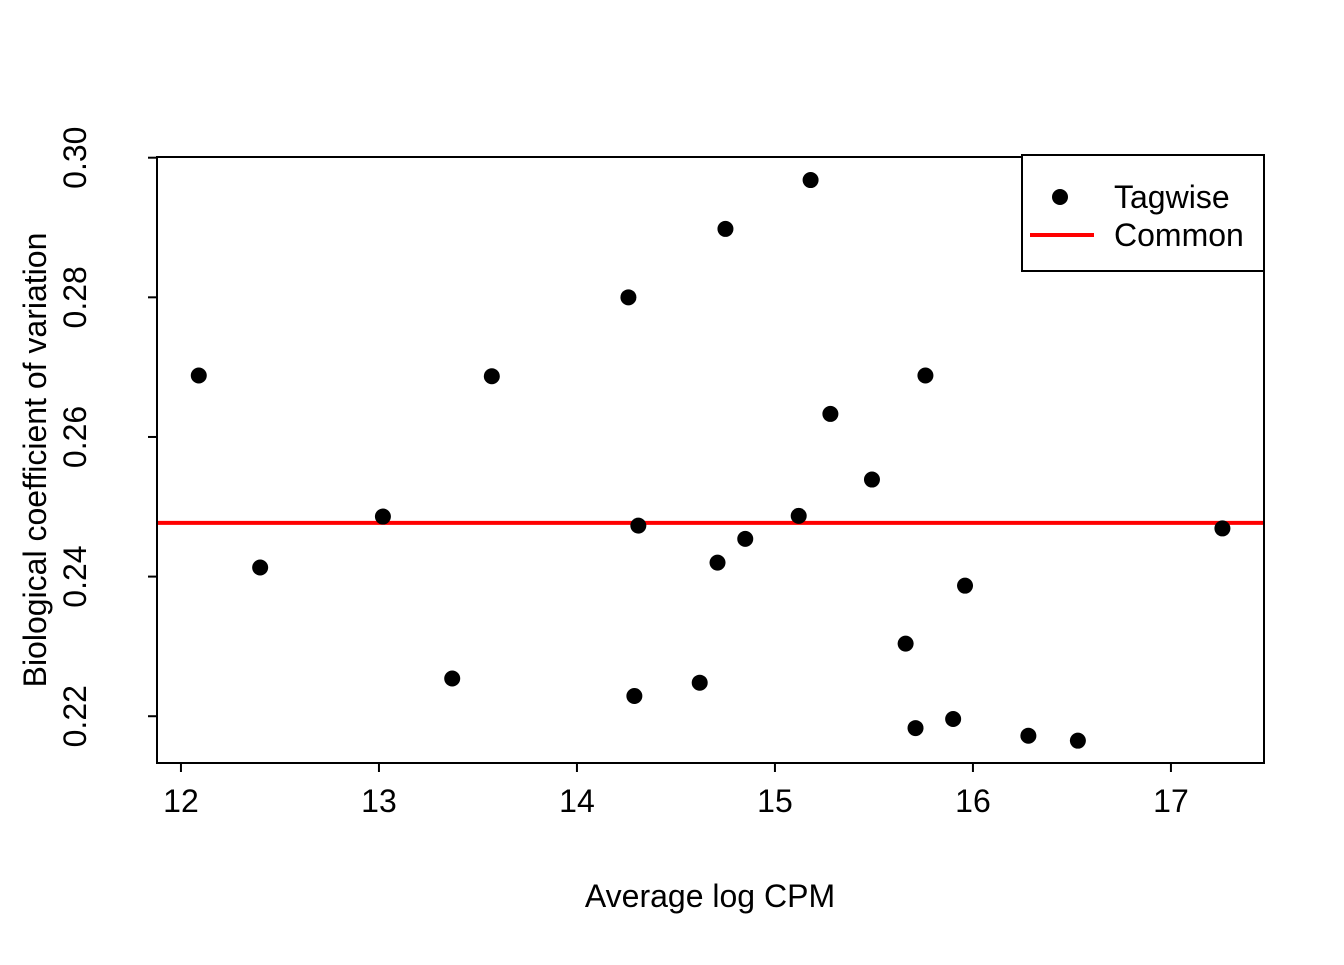  I want to click on x-tick-label: 15, so click(775, 801).